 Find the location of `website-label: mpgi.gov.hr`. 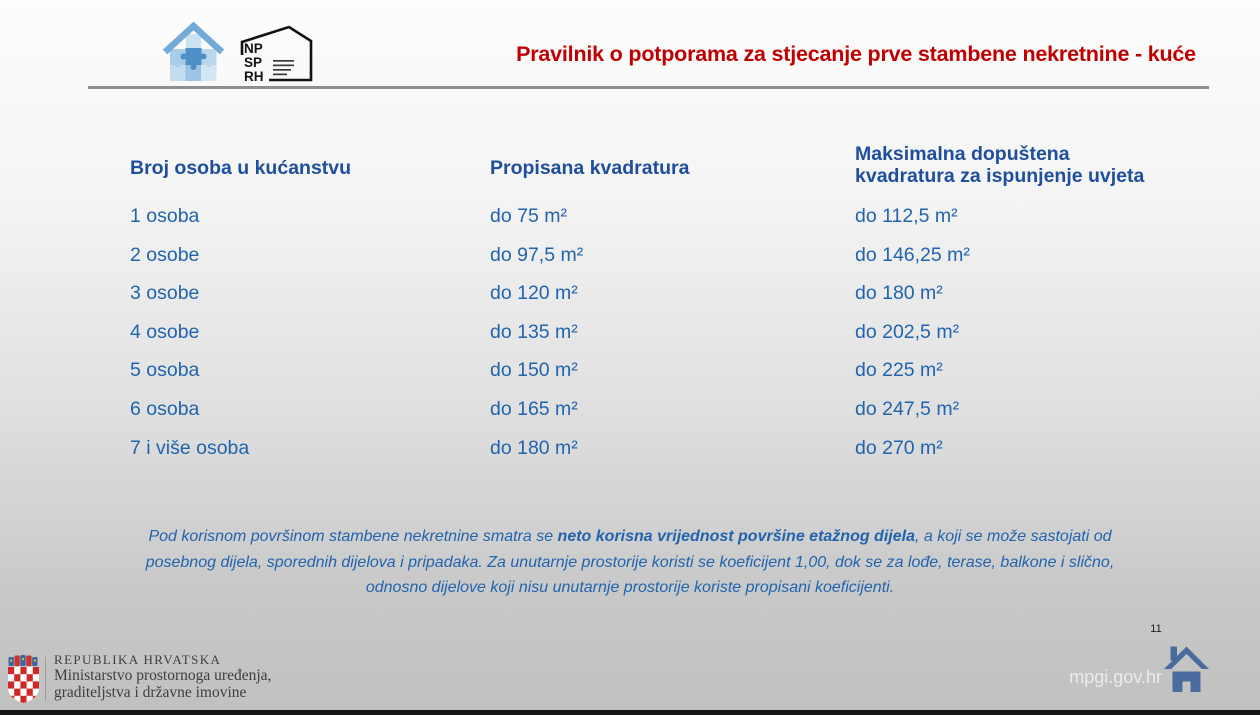

website-label: mpgi.gov.hr is located at coordinates (1115, 677).